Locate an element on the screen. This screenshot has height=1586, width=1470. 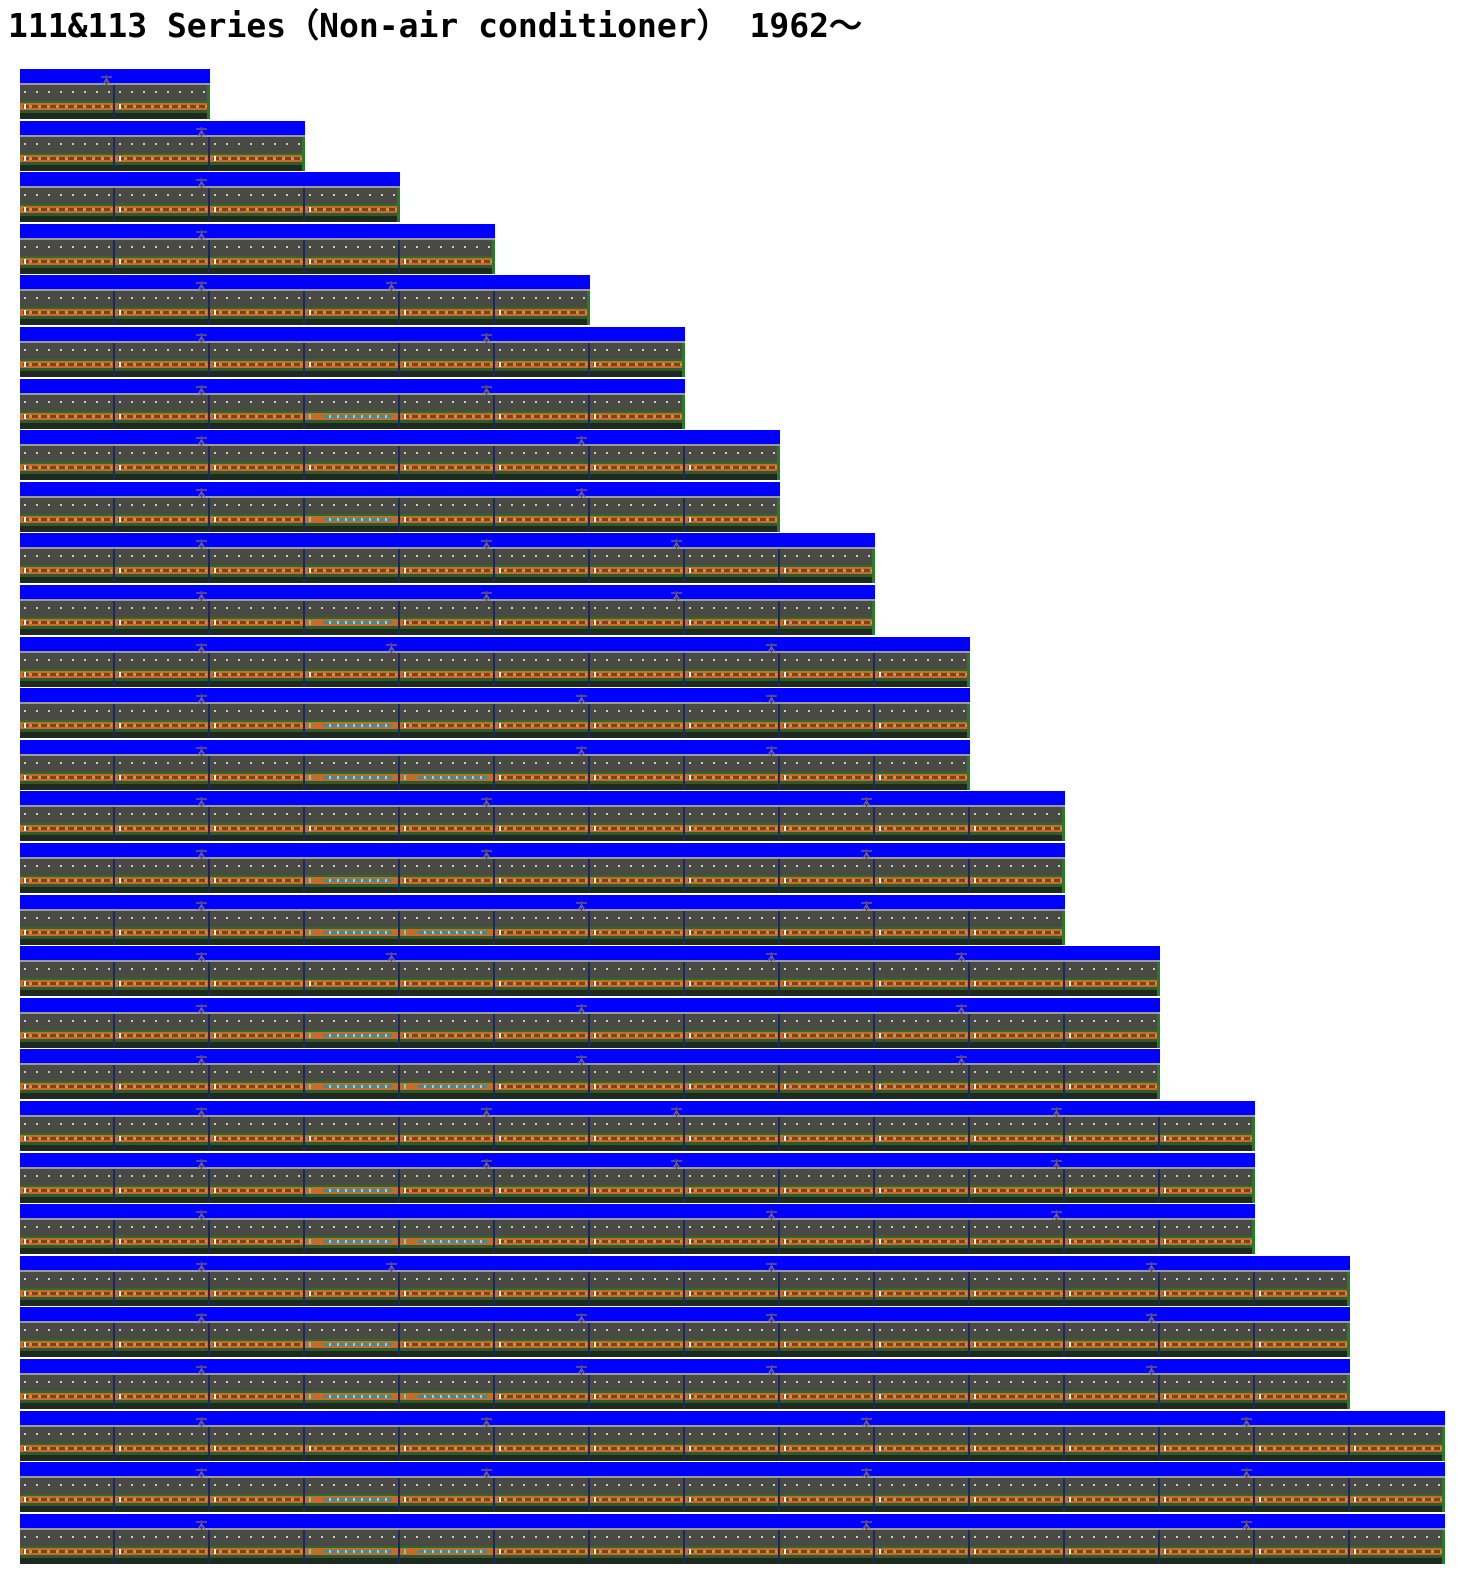
formation-11-car is located at coordinates (542, 816).